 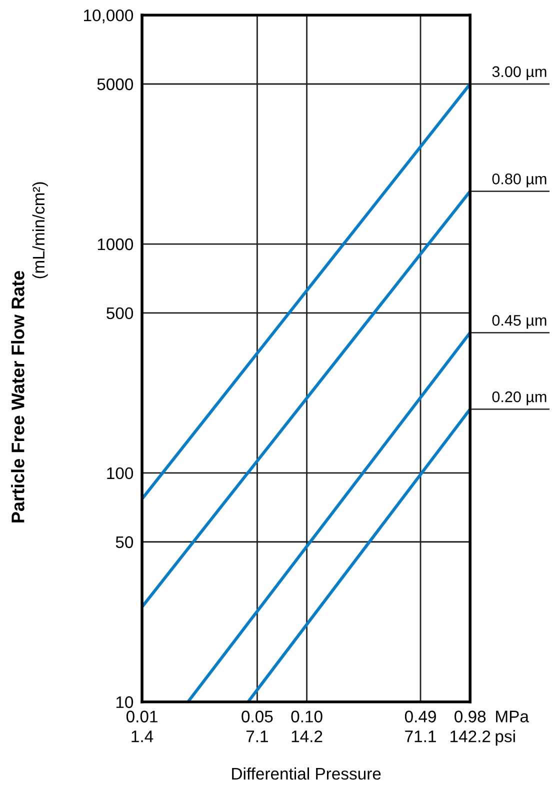 What do you see at coordinates (257, 716) in the screenshot?
I see `x-tick-label: 0.05` at bounding box center [257, 716].